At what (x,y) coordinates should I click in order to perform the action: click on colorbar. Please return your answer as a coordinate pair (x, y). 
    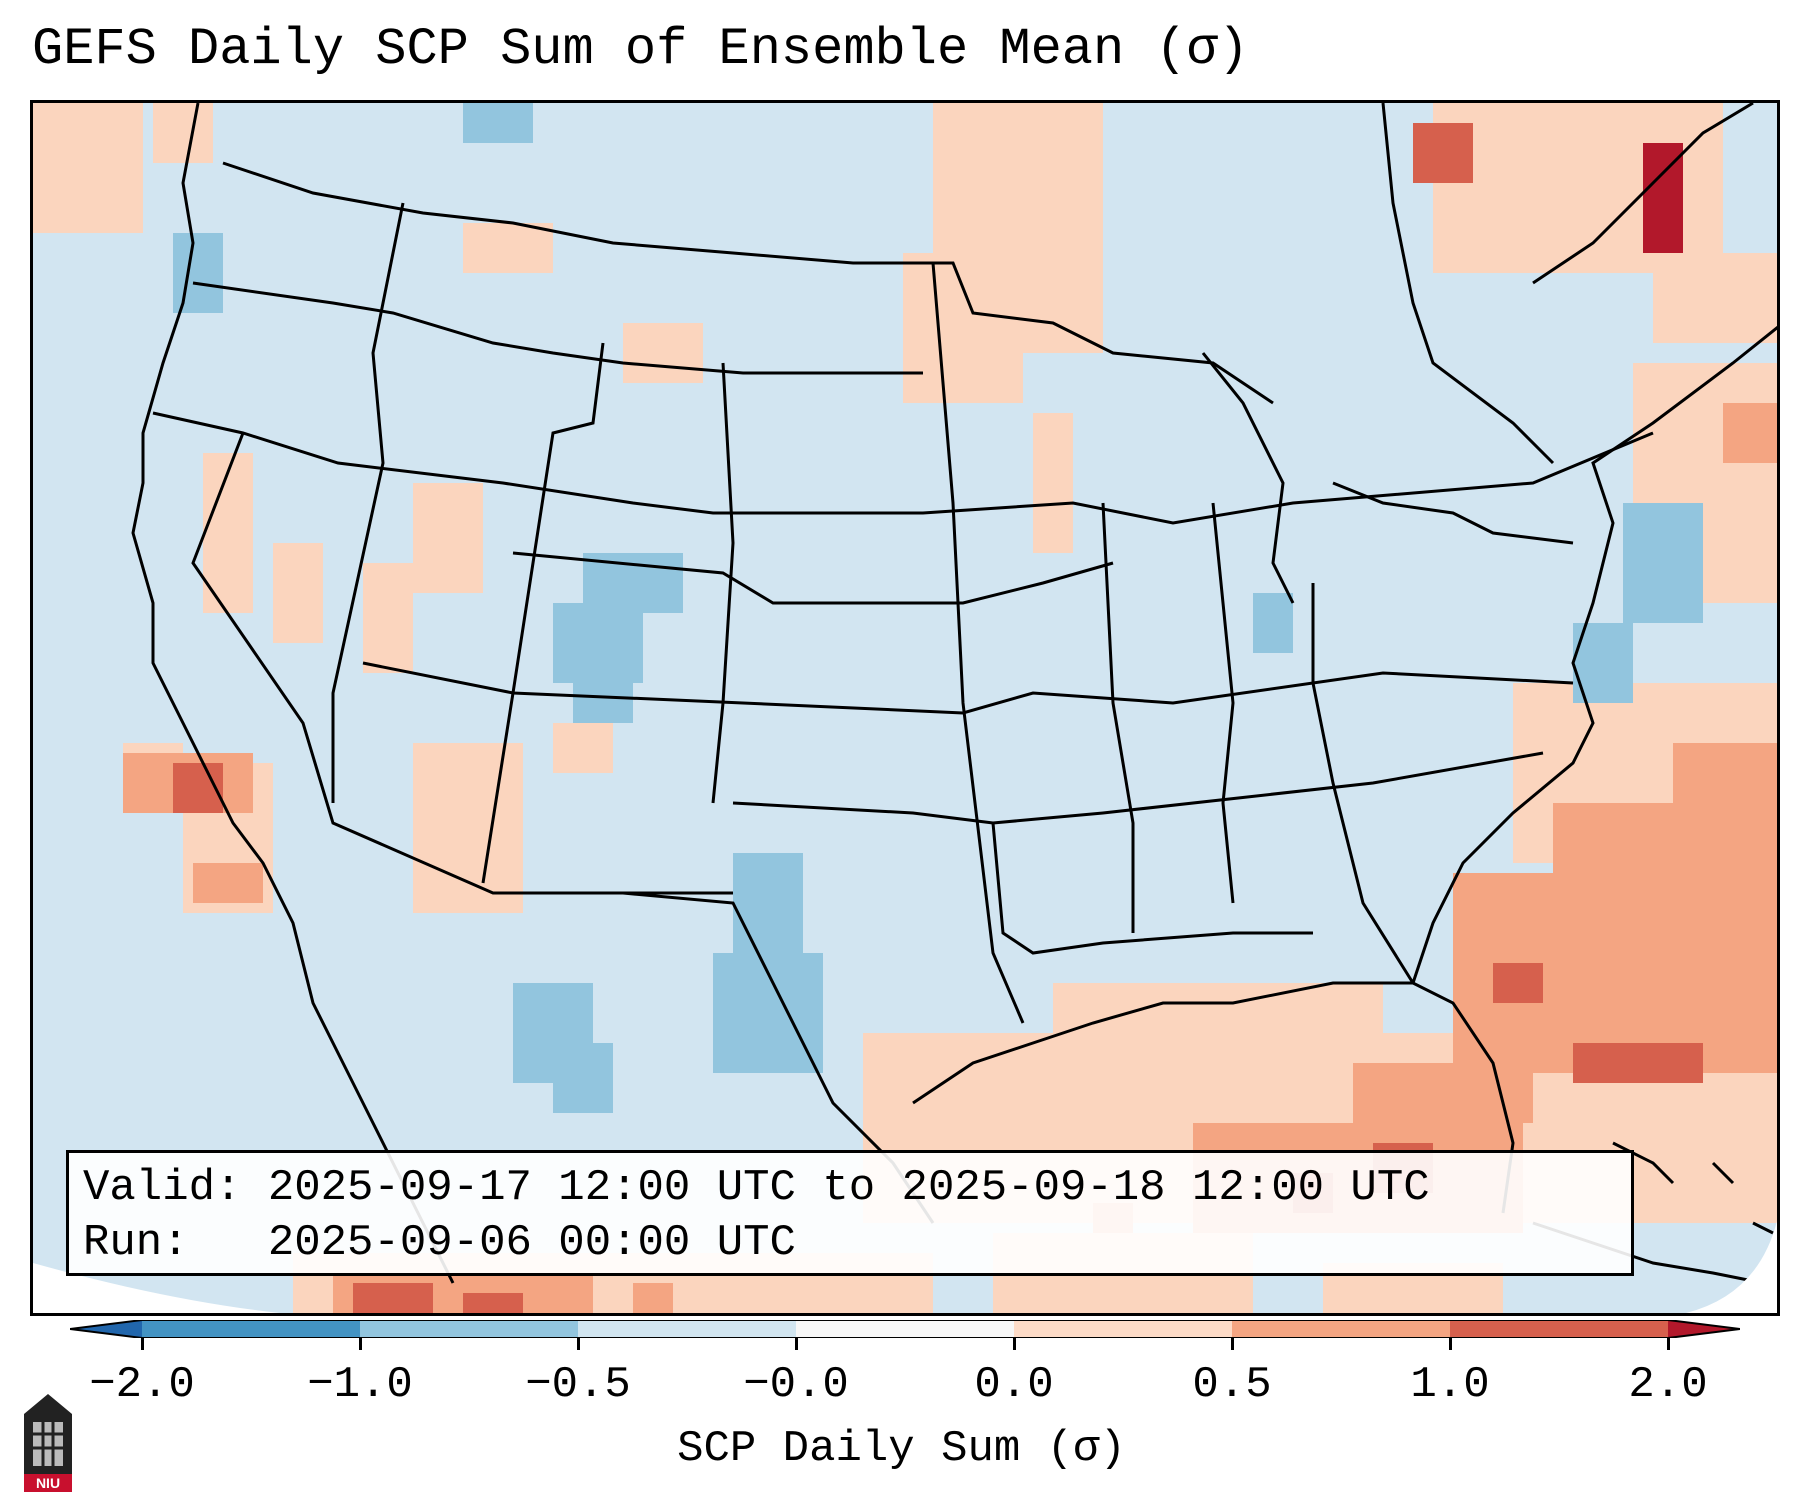
    Looking at the image, I should click on (905, 1329).